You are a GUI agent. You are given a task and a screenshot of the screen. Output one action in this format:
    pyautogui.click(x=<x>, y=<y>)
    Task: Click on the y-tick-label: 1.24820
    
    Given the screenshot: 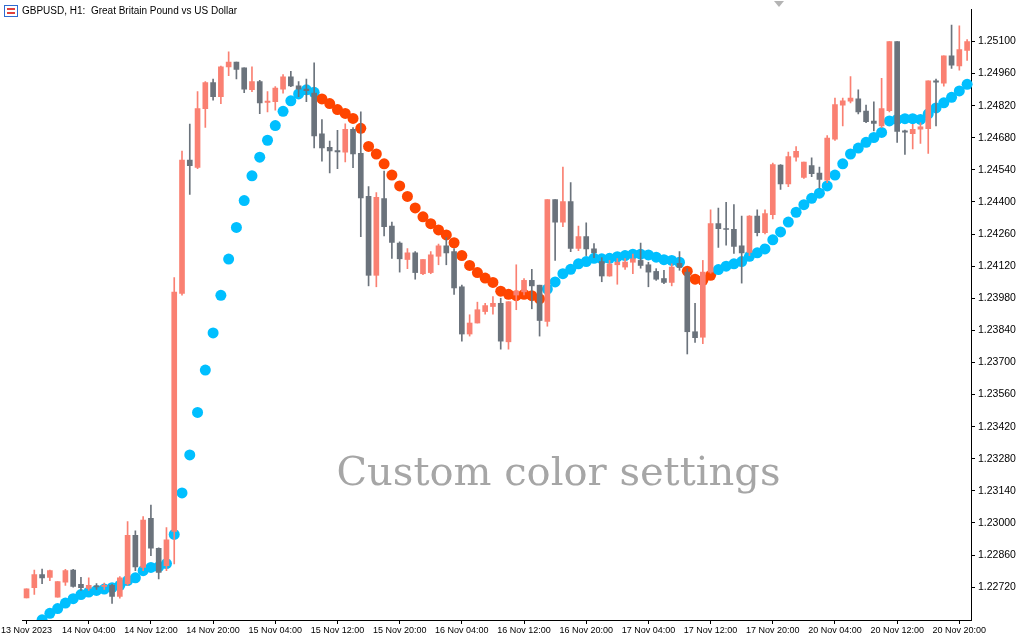 What is the action you would take?
    pyautogui.click(x=997, y=104)
    